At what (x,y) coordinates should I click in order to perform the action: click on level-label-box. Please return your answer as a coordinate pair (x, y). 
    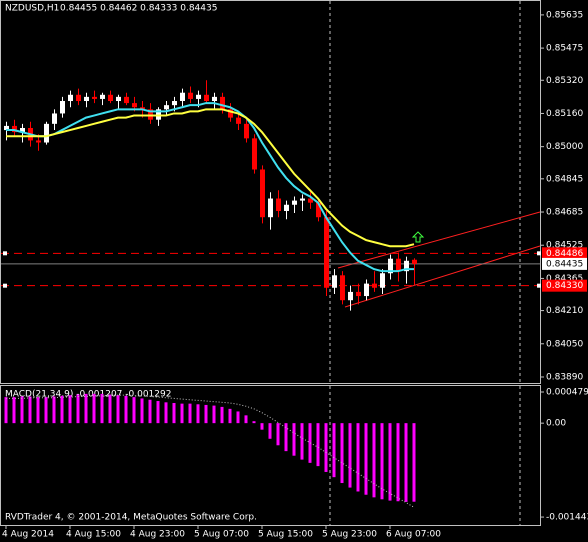
    Looking at the image, I should click on (564, 253).